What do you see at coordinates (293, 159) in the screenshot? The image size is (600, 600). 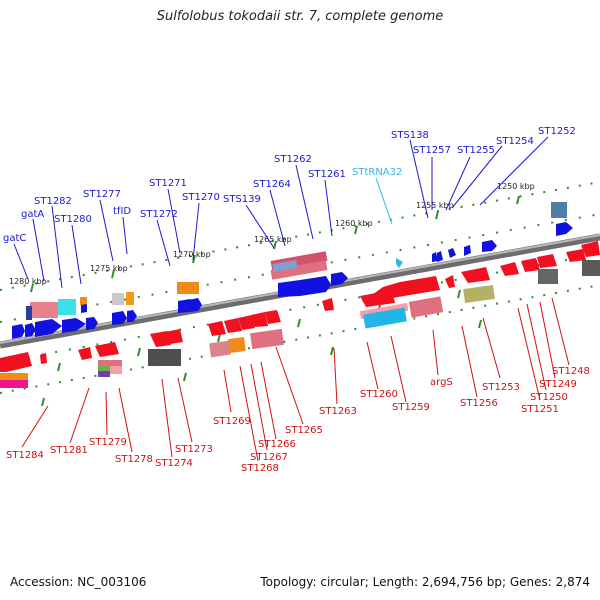 I see `gene-label-st1262: ST1262` at bounding box center [293, 159].